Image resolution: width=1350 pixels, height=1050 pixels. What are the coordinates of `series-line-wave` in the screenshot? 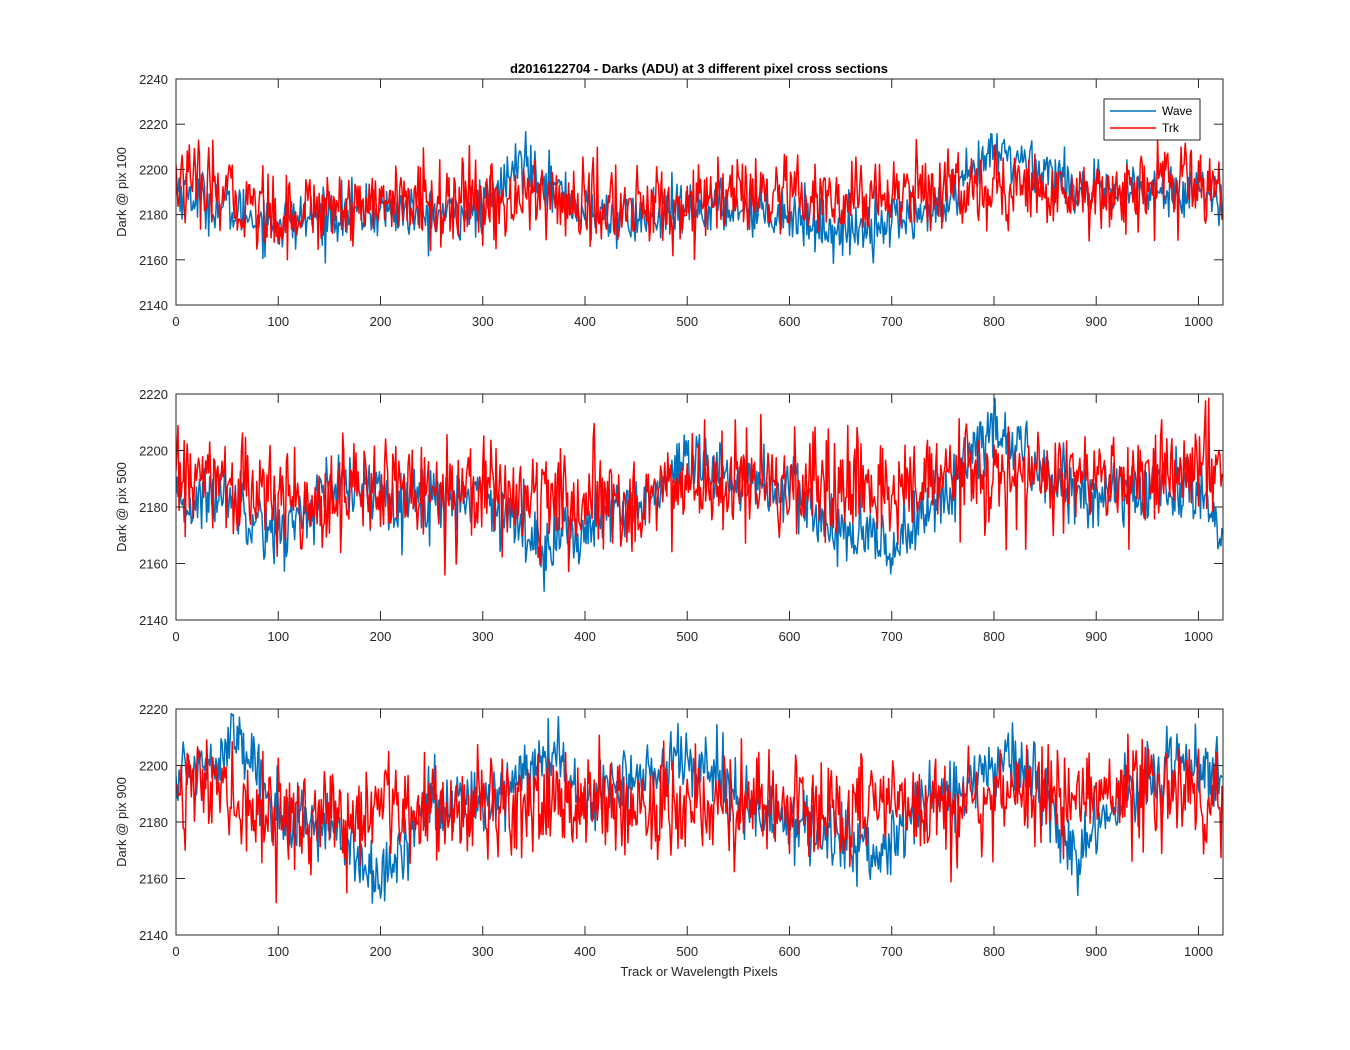 It's located at (699, 494).